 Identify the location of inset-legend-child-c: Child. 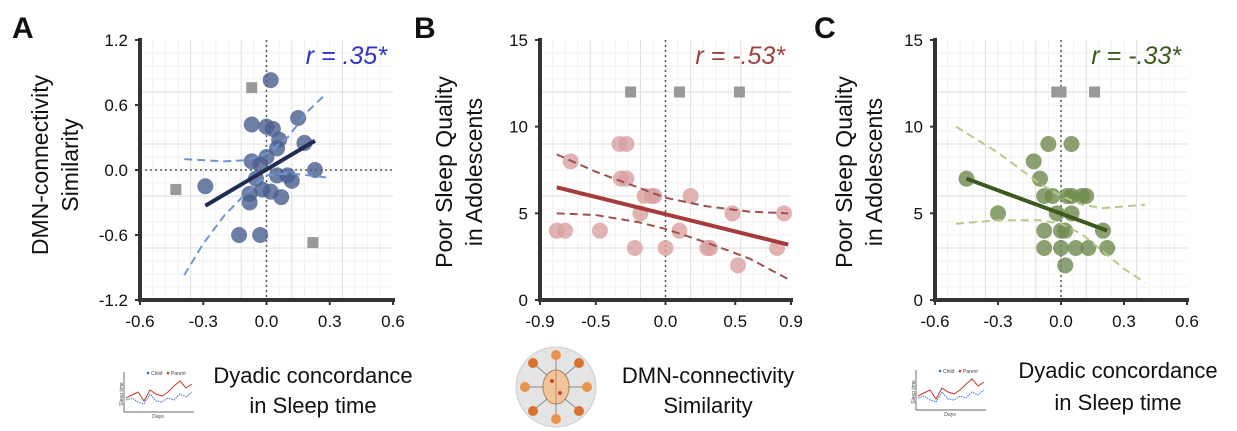
(949, 372).